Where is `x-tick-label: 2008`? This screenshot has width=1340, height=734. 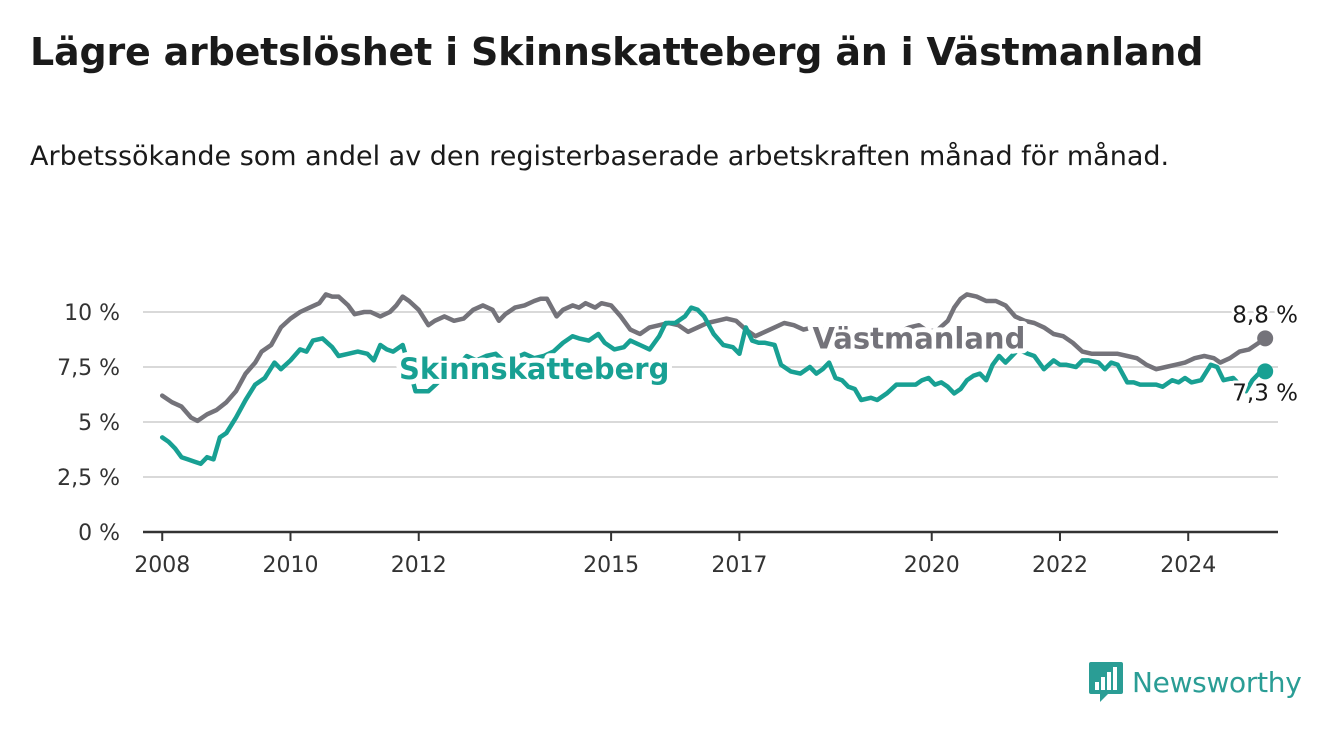
x-tick-label: 2008 is located at coordinates (162, 565).